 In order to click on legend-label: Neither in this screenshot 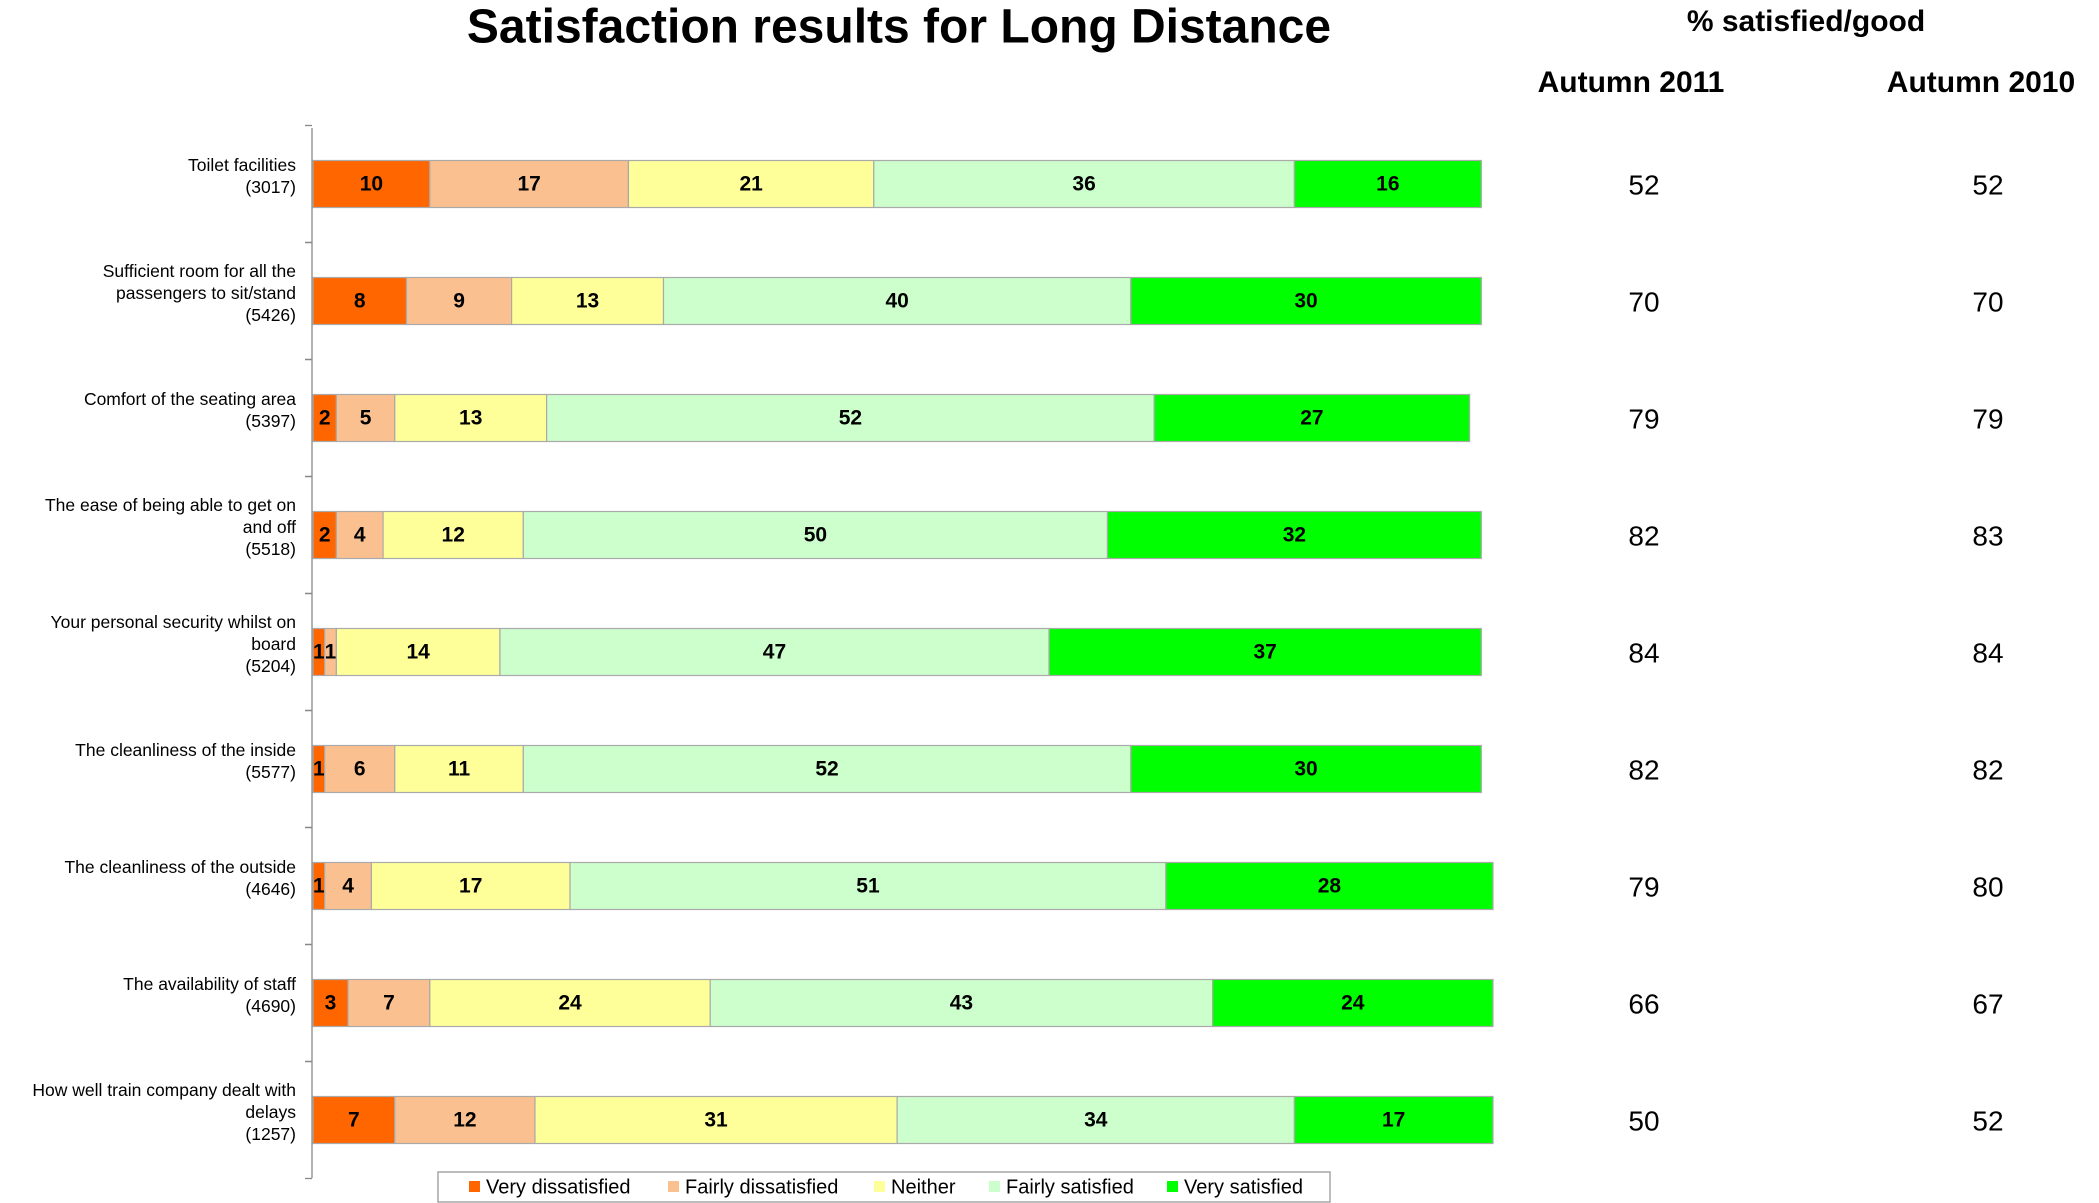, I will do `click(923, 1187)`.